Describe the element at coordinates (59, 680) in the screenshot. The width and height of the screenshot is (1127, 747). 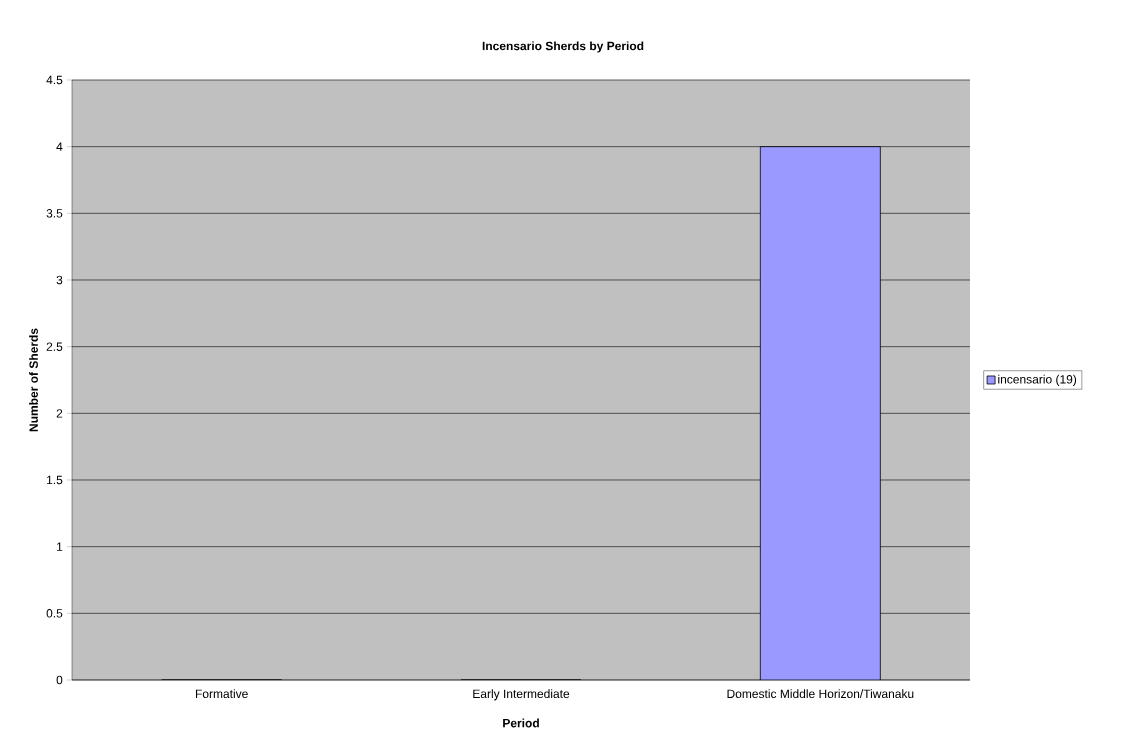
I see `y-tick-label: 0` at that location.